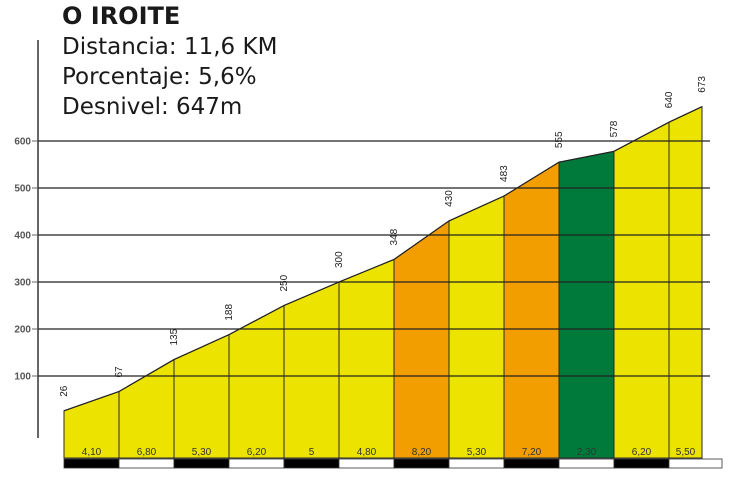  Describe the element at coordinates (64, 391) in the screenshot. I see `elevation-label: 26` at that location.